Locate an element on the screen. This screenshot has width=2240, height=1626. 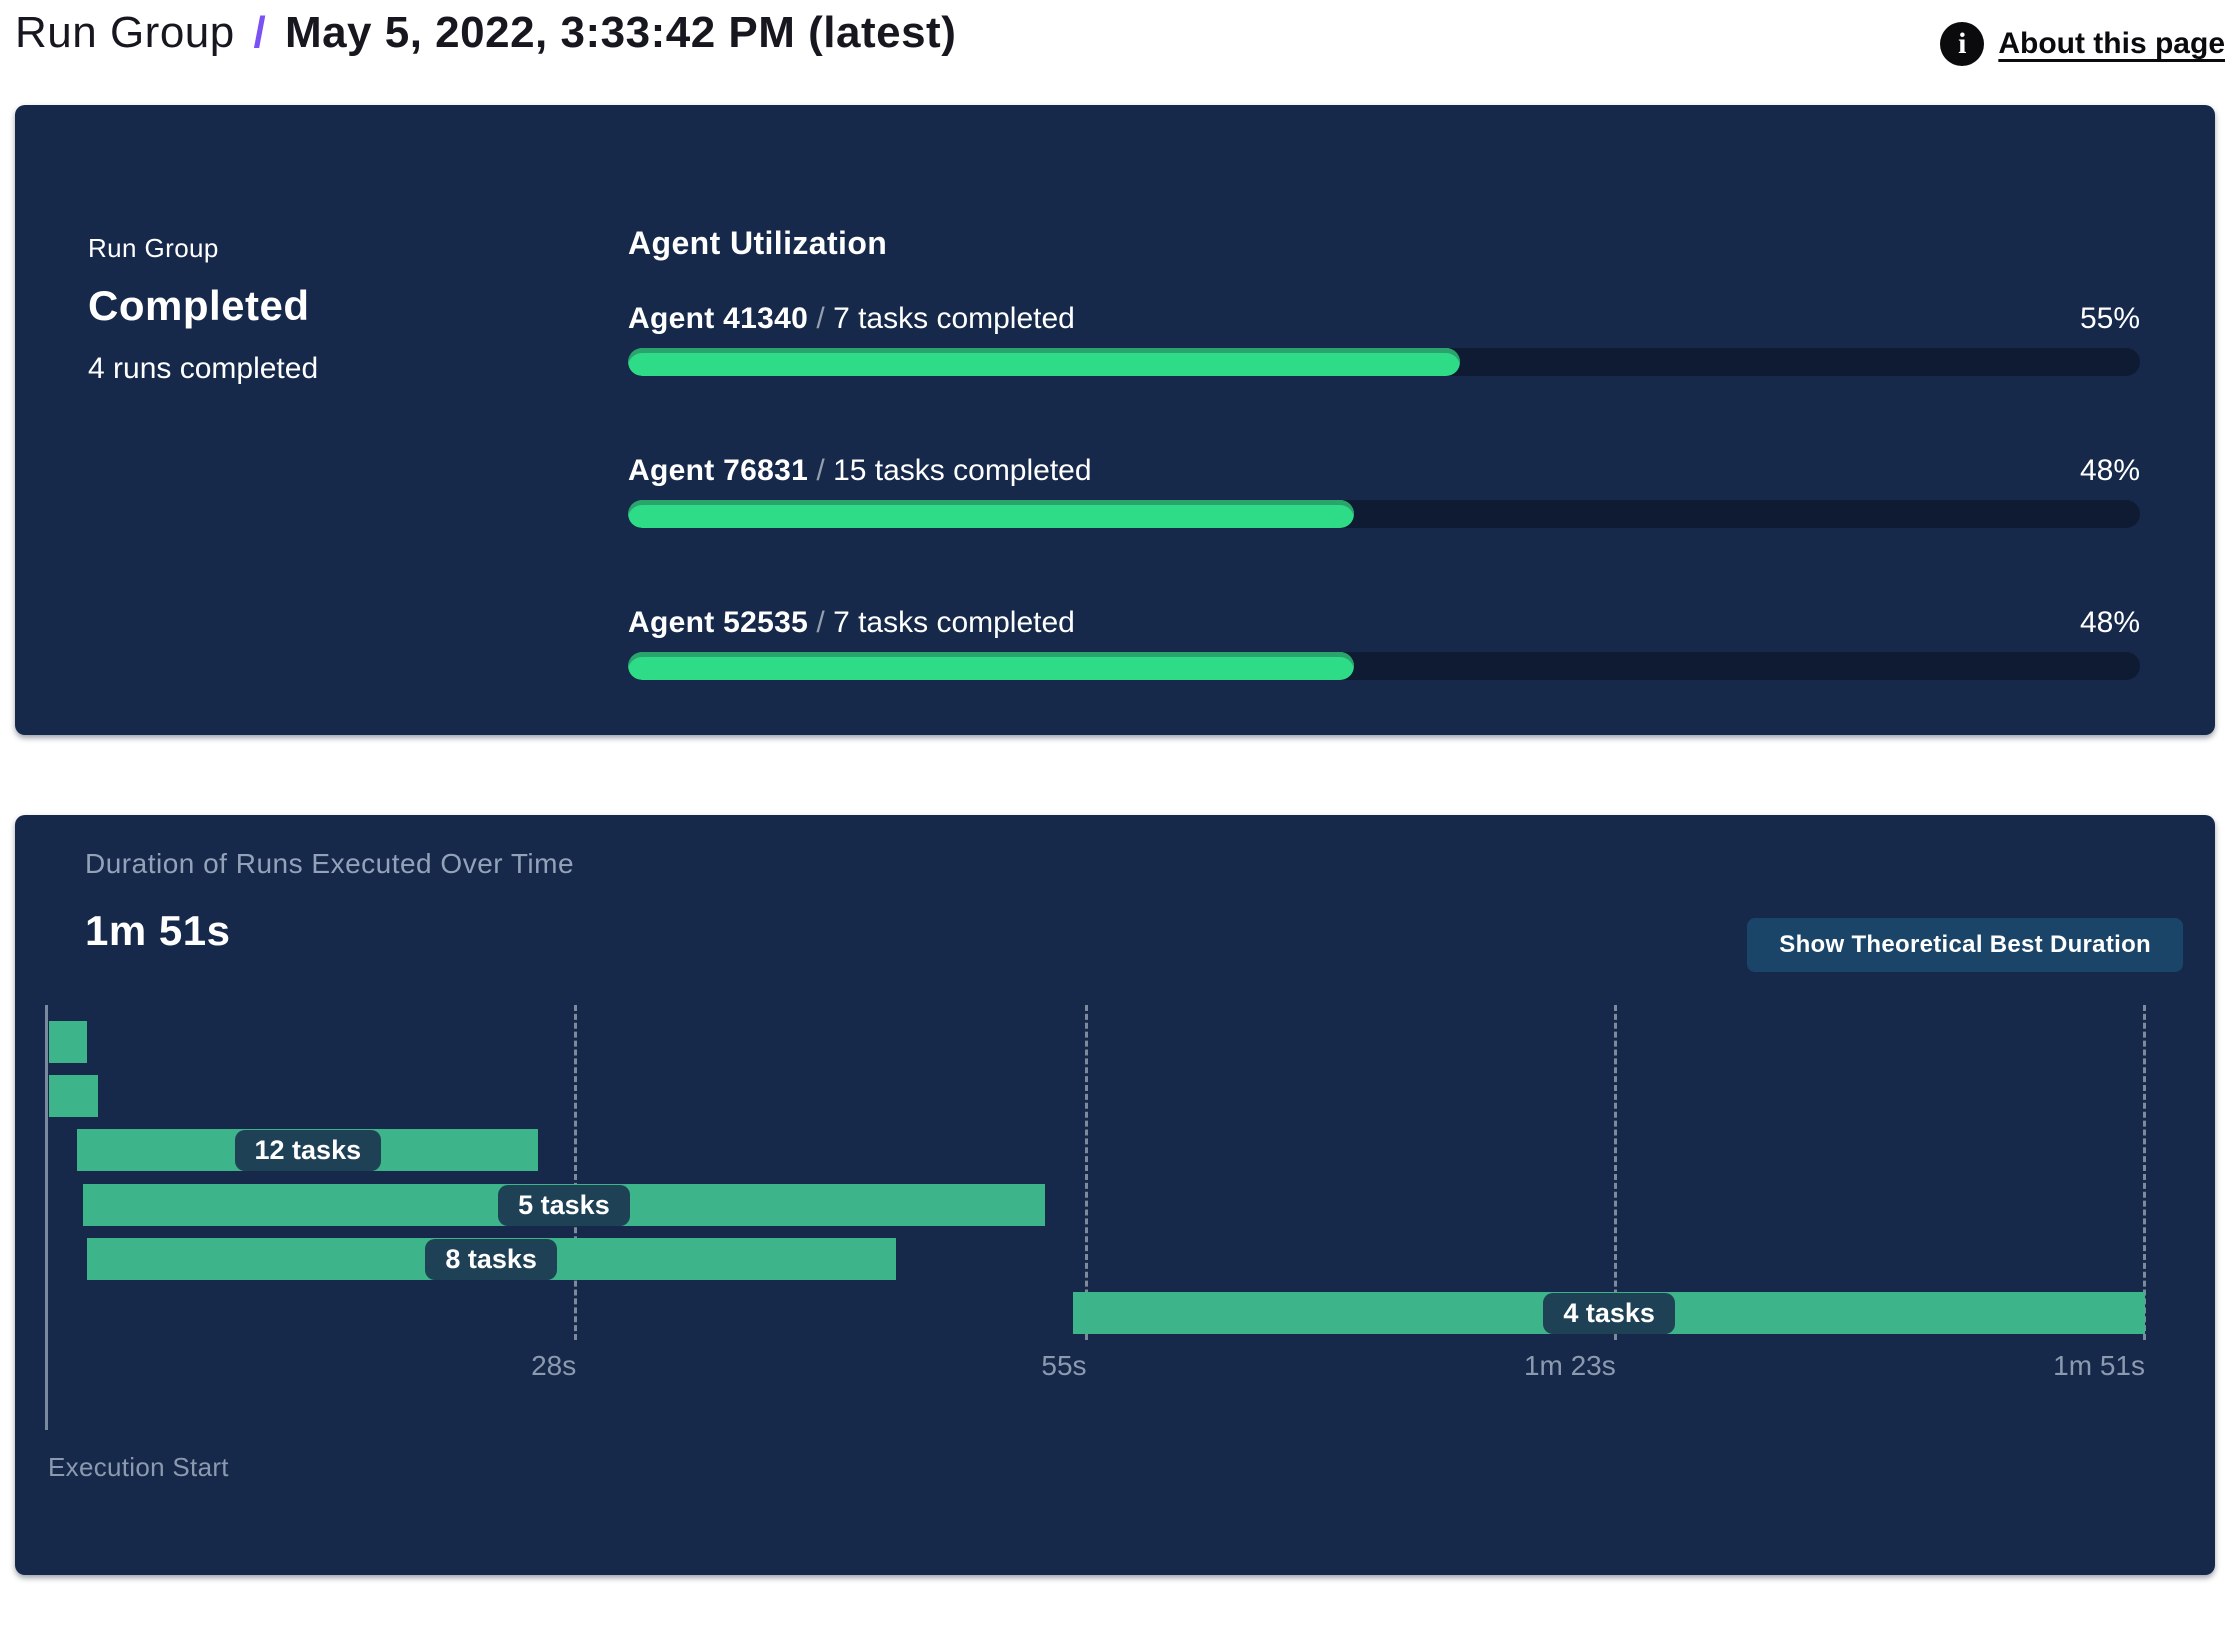
agent-line: Agent 76831 / 15 tasks completed 48% is located at coordinates (1384, 471).